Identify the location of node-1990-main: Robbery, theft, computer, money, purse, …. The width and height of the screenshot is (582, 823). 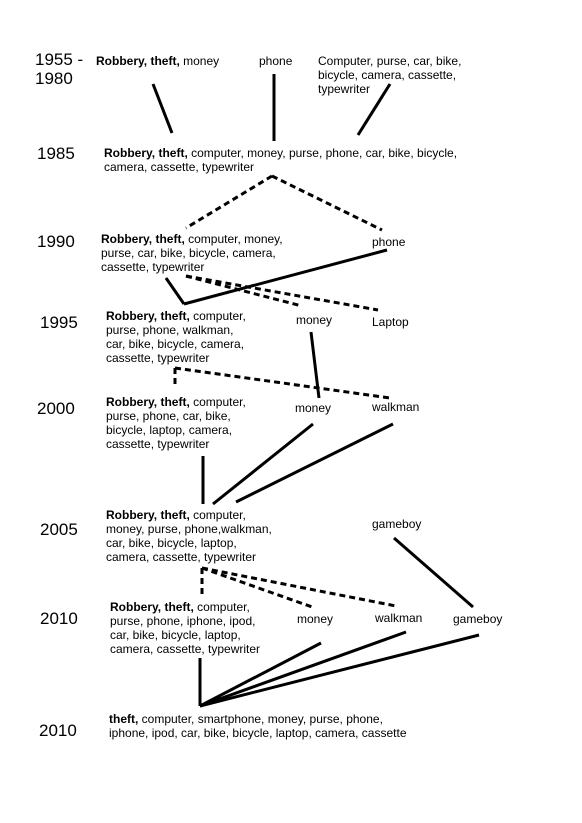
(192, 253).